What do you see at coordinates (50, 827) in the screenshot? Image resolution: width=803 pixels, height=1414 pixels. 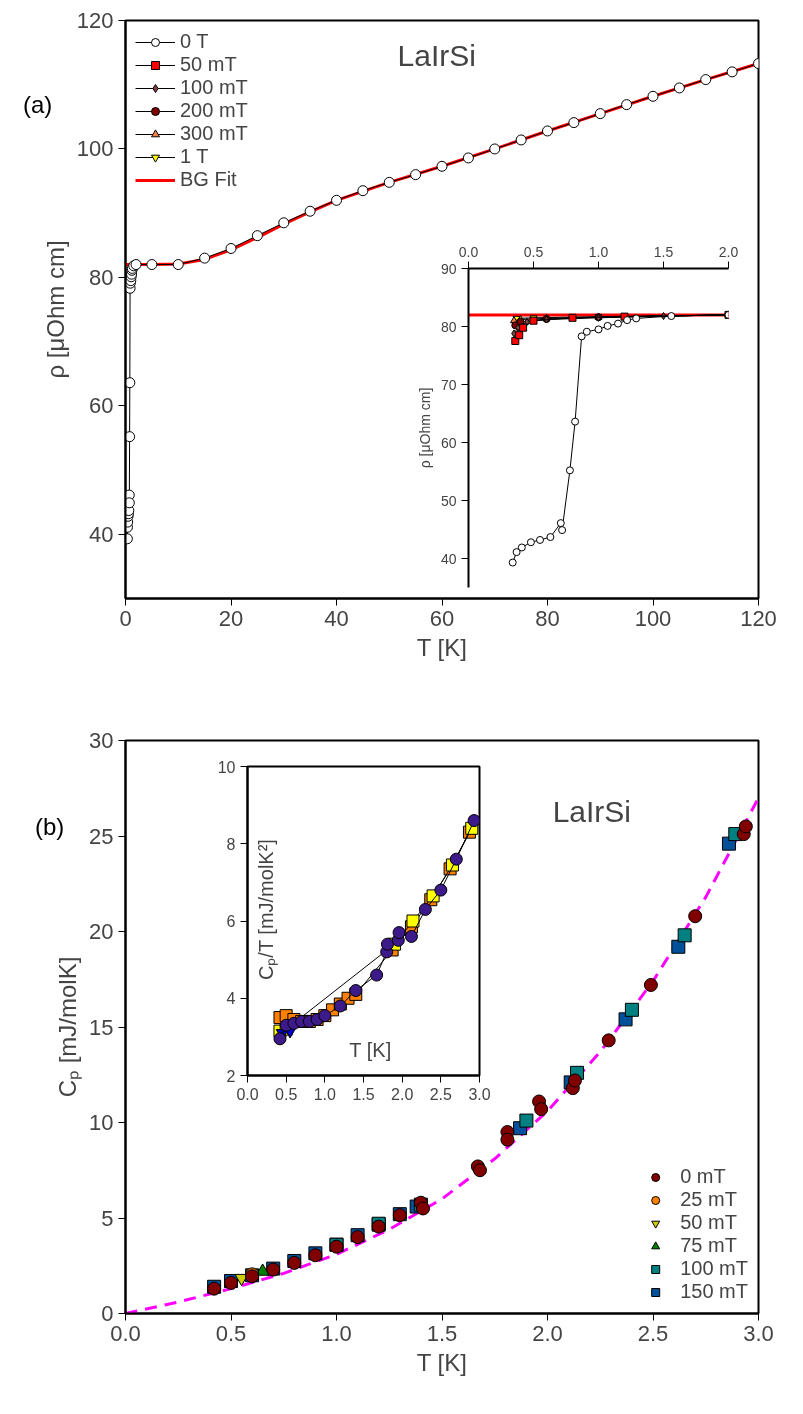 I see `text: (b)` at bounding box center [50, 827].